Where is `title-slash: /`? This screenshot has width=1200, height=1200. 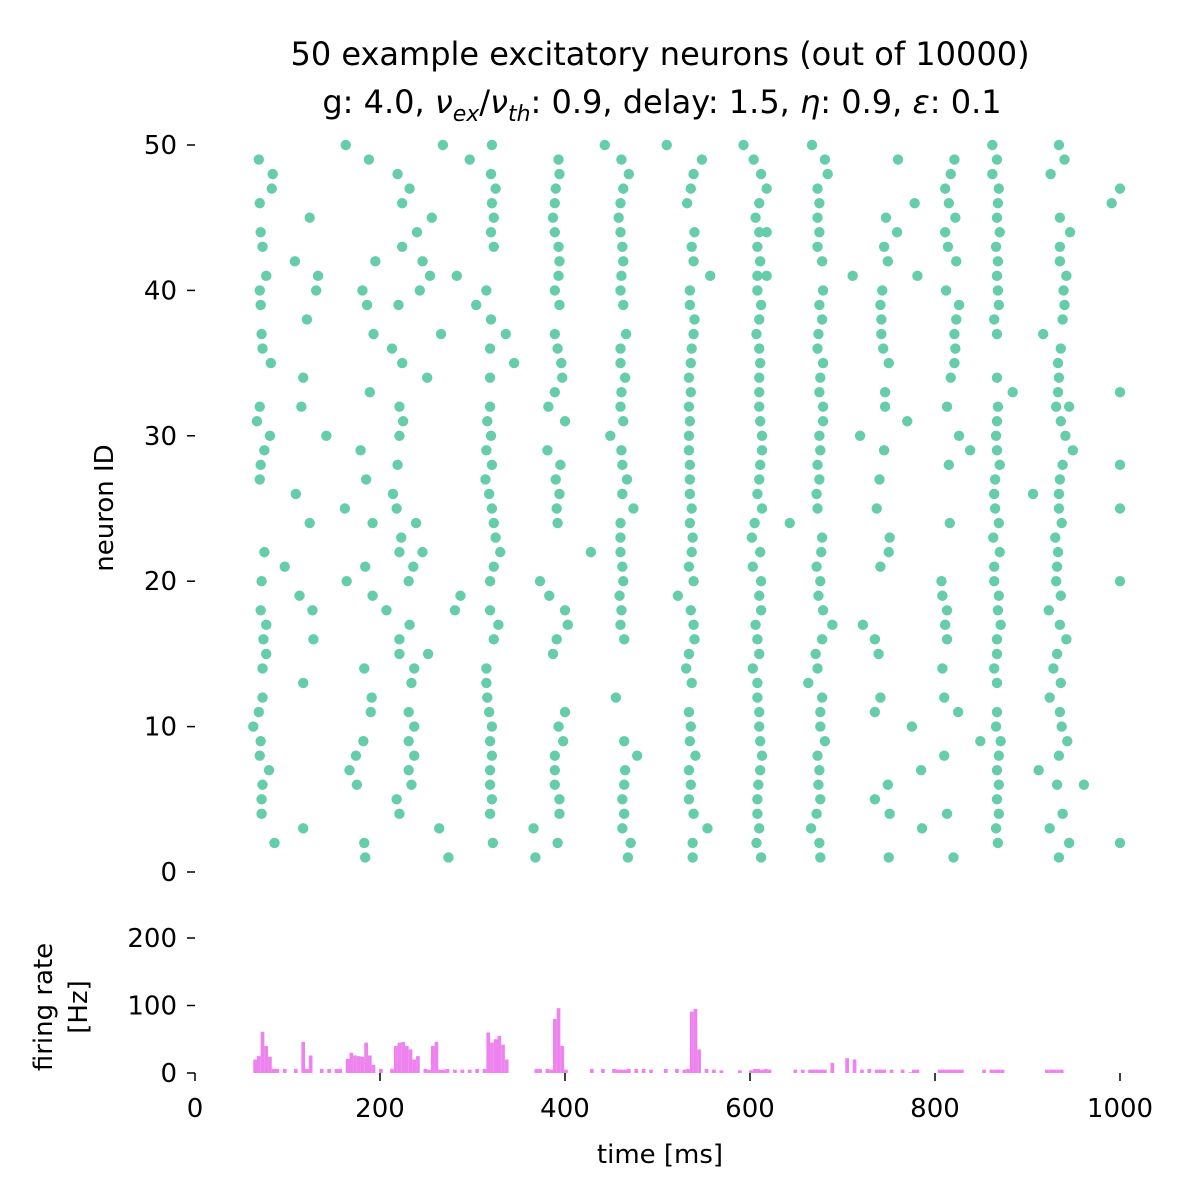 title-slash: / is located at coordinates (484, 102).